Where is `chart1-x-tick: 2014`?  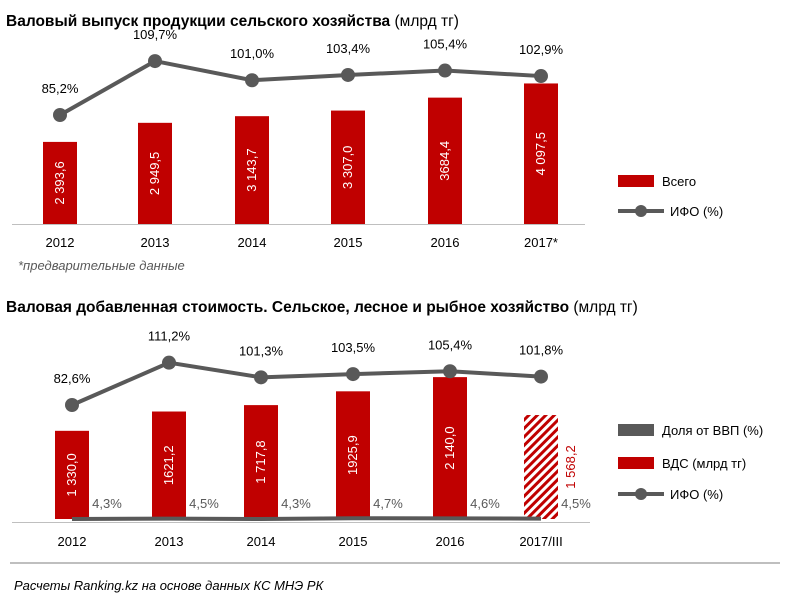
chart1-x-tick: 2014 is located at coordinates (252, 242).